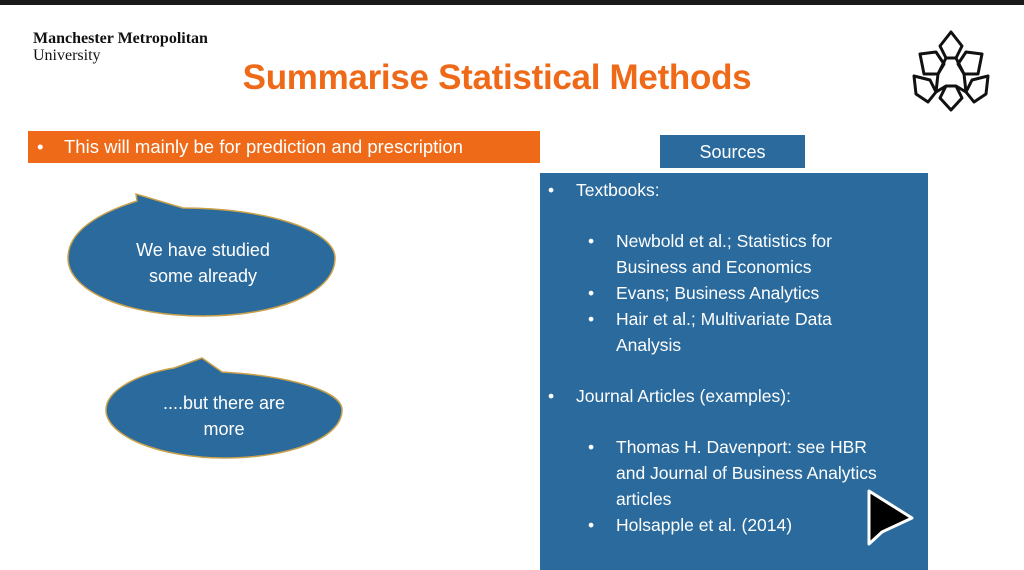 The height and width of the screenshot is (570, 1024). I want to click on mouse-pointer-icon, so click(890, 517).